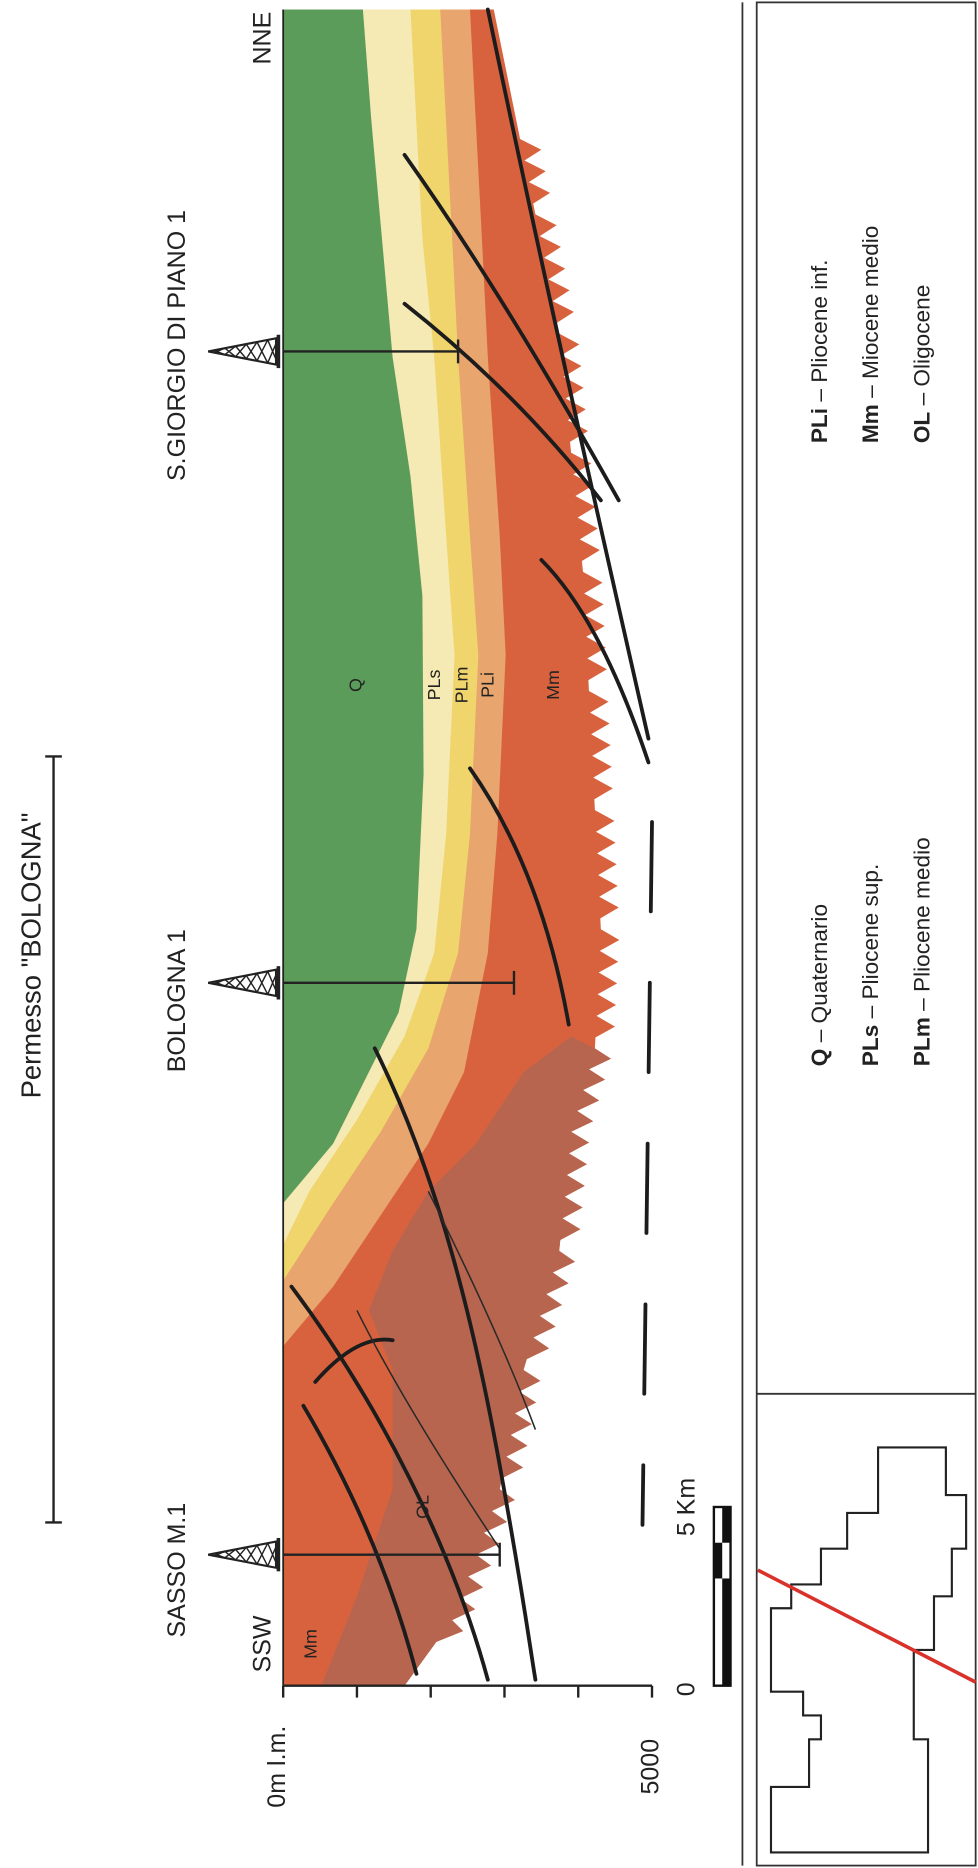 The image size is (978, 1868). Describe the element at coordinates (31, 955) in the screenshot. I see `title: Permesso "BOLOGNA"` at that location.